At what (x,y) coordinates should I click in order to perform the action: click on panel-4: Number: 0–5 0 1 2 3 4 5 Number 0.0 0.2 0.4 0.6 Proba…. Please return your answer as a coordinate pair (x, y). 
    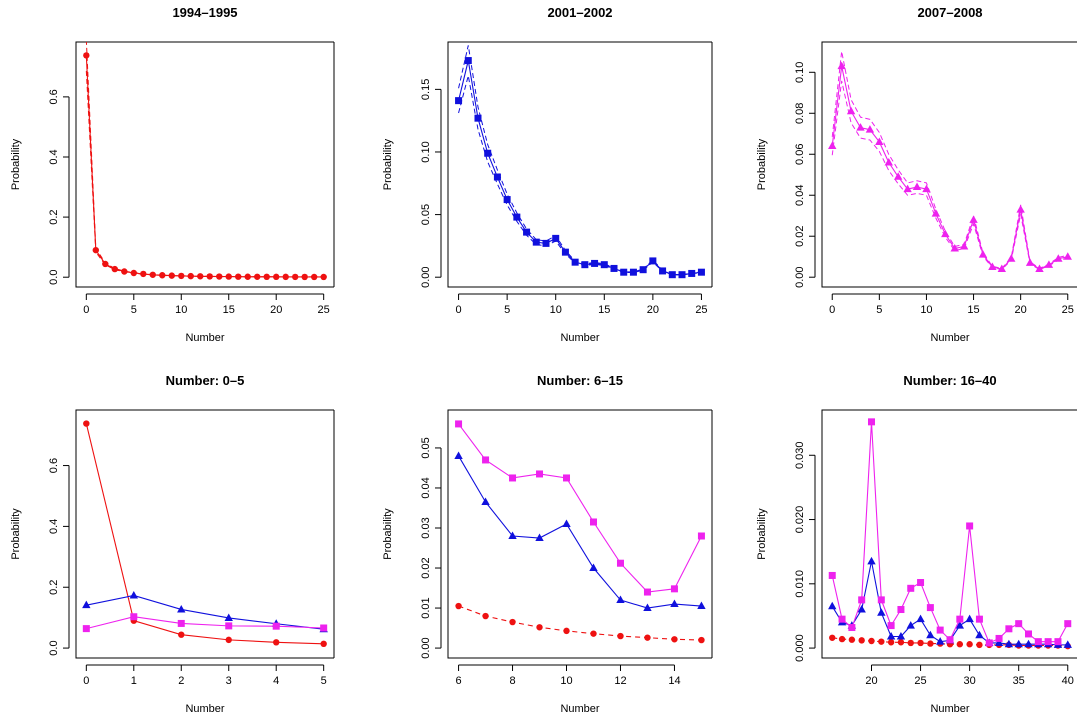
    Looking at the image, I should click on (172, 544).